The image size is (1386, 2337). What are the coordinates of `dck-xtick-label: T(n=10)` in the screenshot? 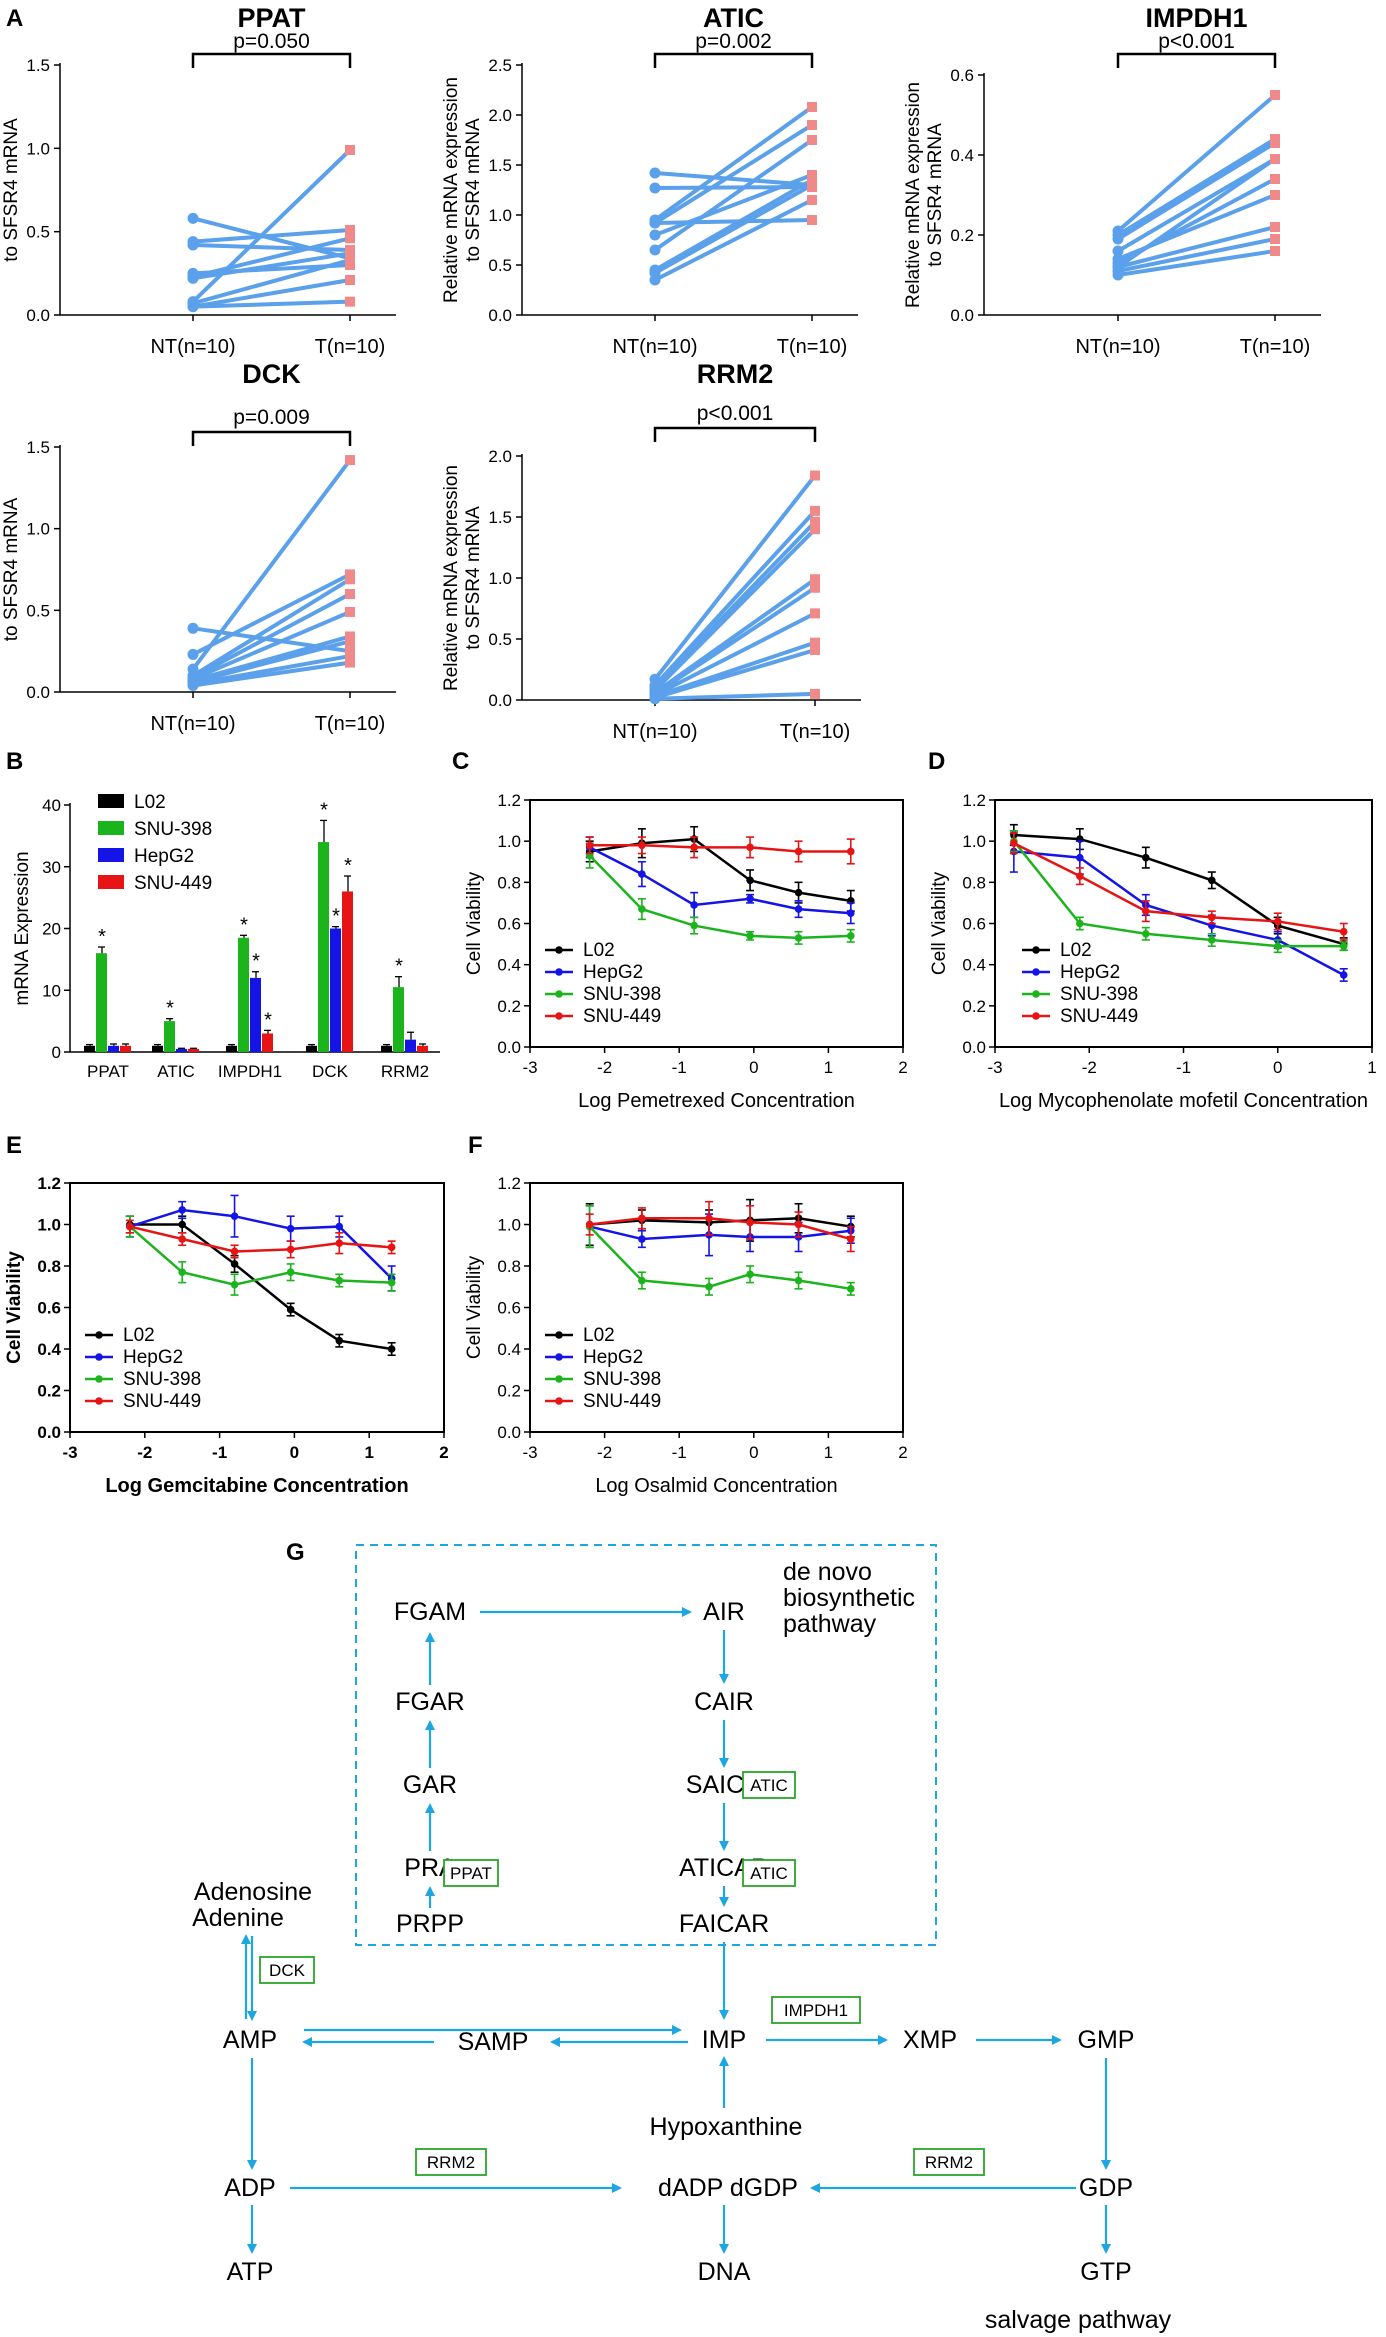 It's located at (350, 724).